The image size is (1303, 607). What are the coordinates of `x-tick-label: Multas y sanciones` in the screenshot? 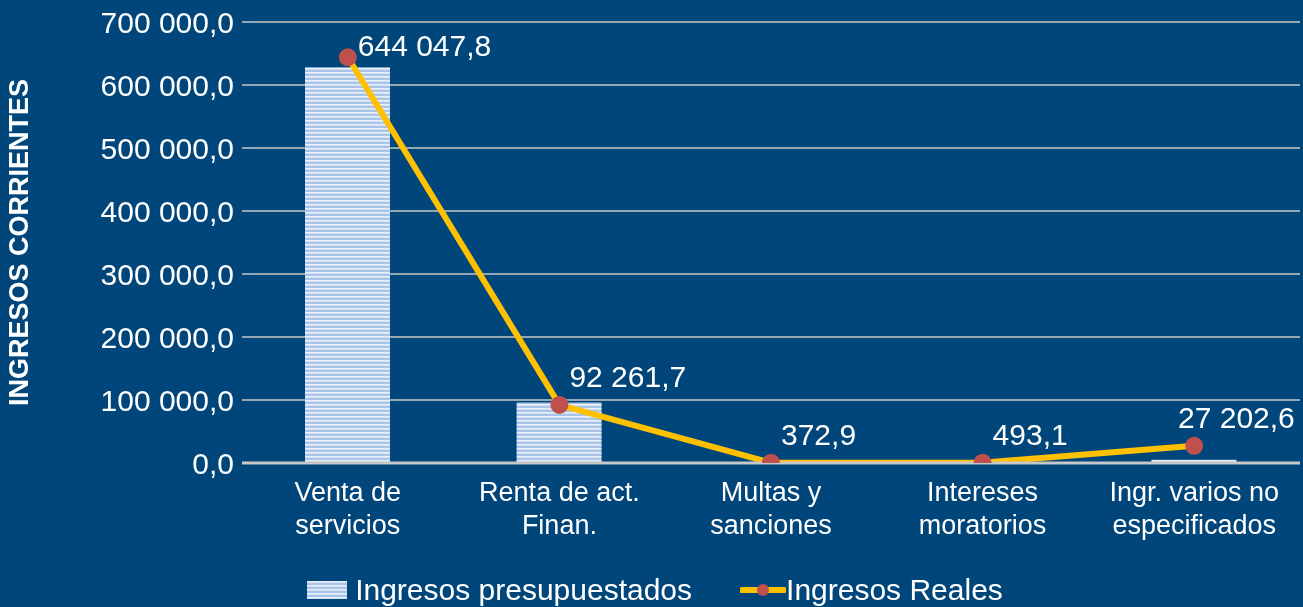 It's located at (771, 508).